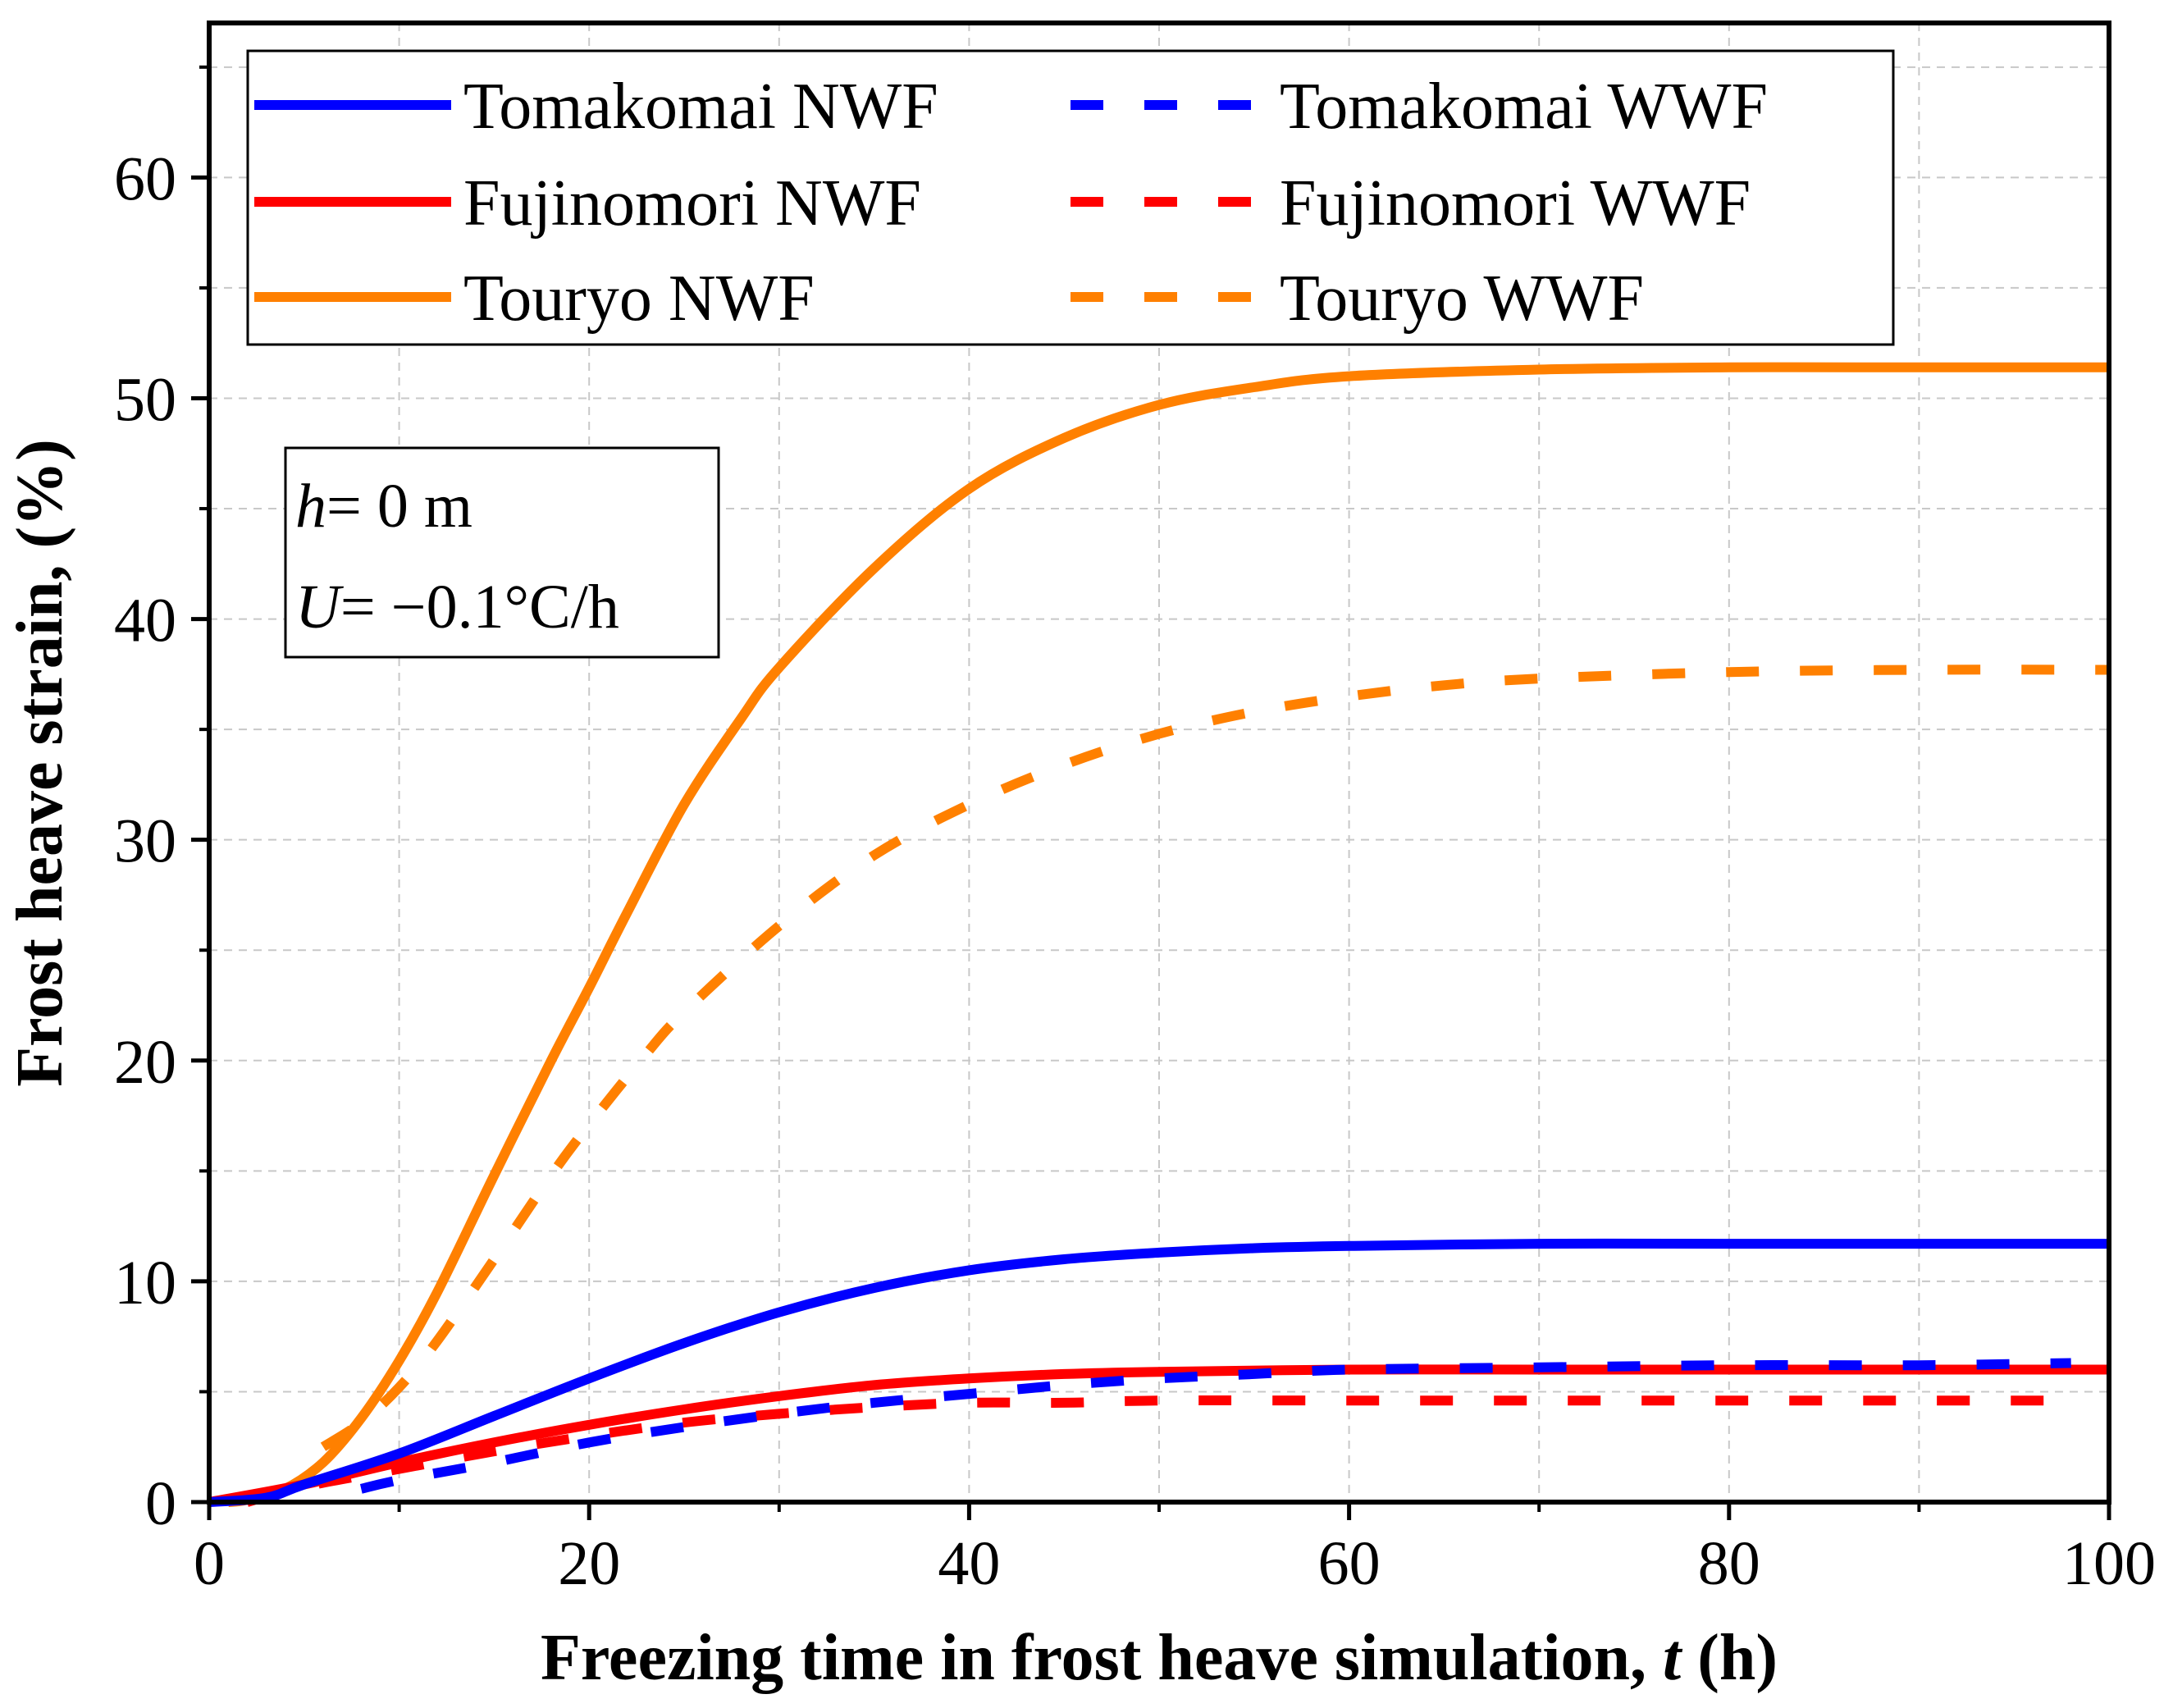 The width and height of the screenshot is (2173, 1708). I want to click on series-line-tomakomai-nwf, so click(1158, 1372).